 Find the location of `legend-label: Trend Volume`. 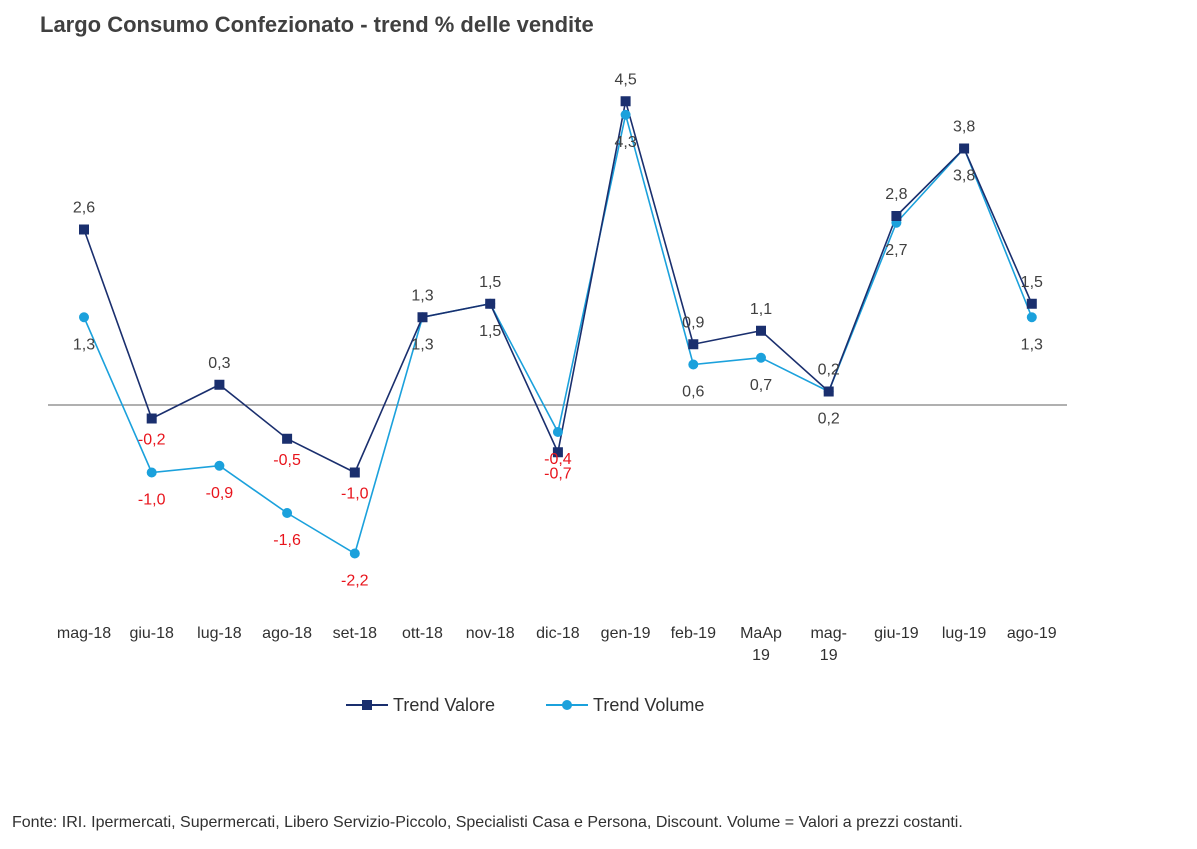

legend-label: Trend Volume is located at coordinates (648, 705).